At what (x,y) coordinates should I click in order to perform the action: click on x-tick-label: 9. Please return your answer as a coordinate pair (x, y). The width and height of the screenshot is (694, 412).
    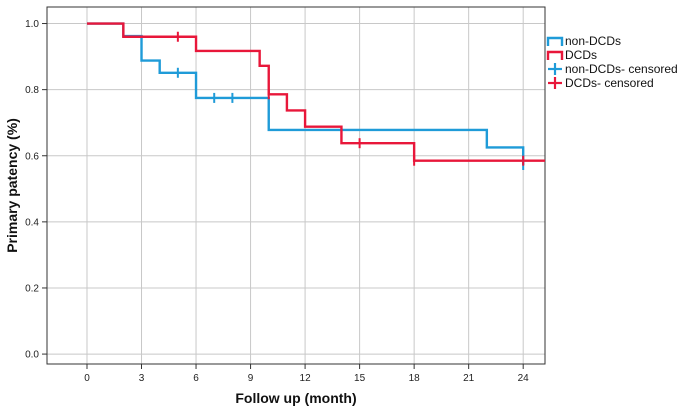
    Looking at the image, I should click on (251, 378).